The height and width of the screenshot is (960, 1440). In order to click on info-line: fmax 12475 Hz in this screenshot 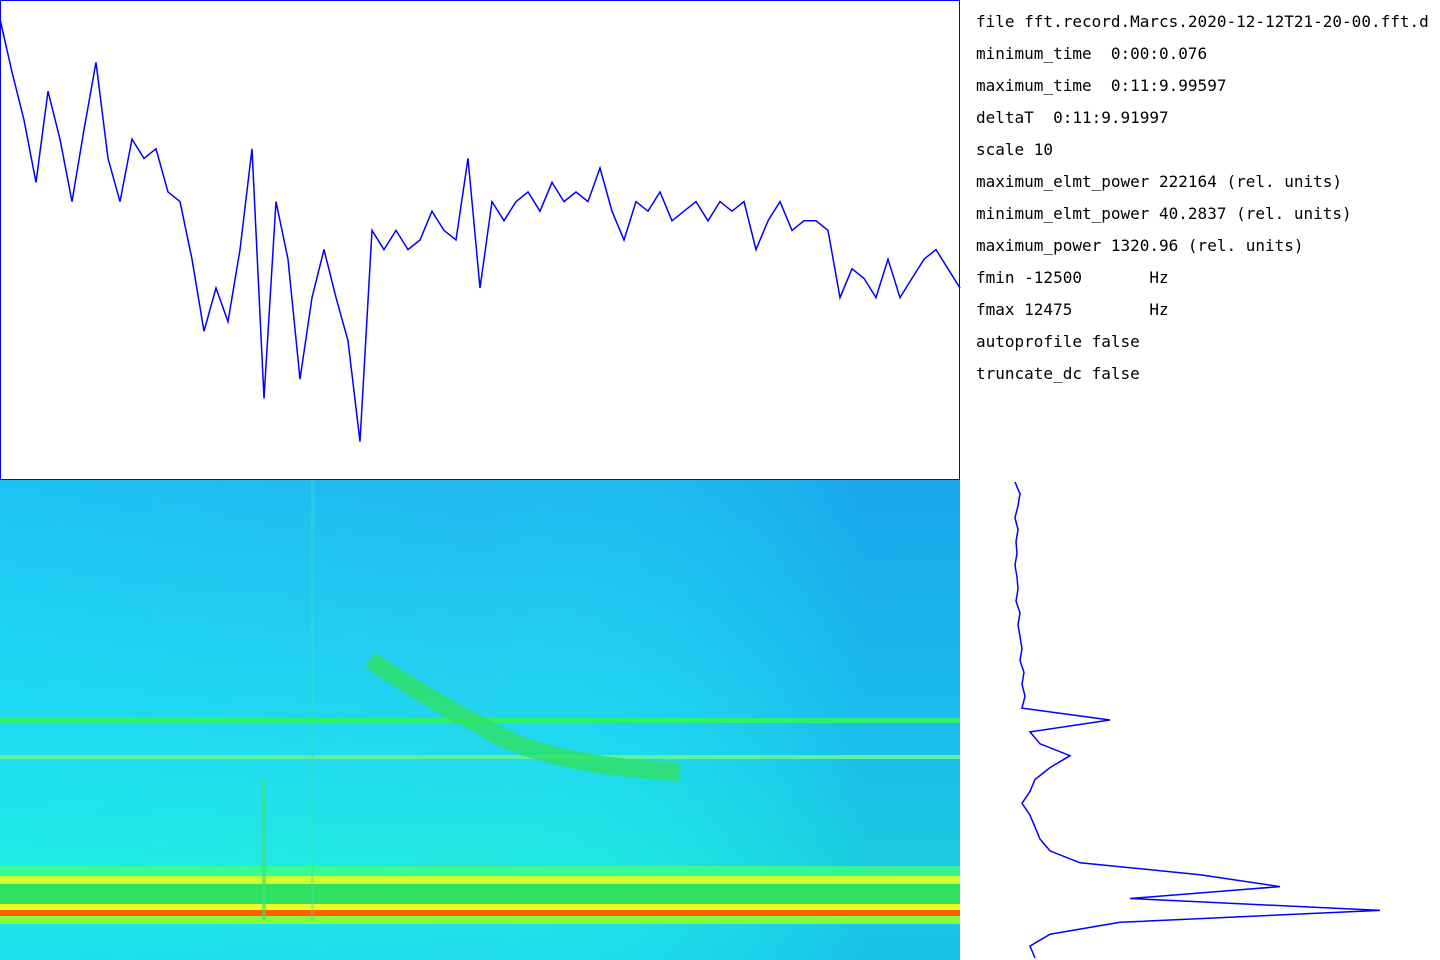, I will do `click(1072, 309)`.